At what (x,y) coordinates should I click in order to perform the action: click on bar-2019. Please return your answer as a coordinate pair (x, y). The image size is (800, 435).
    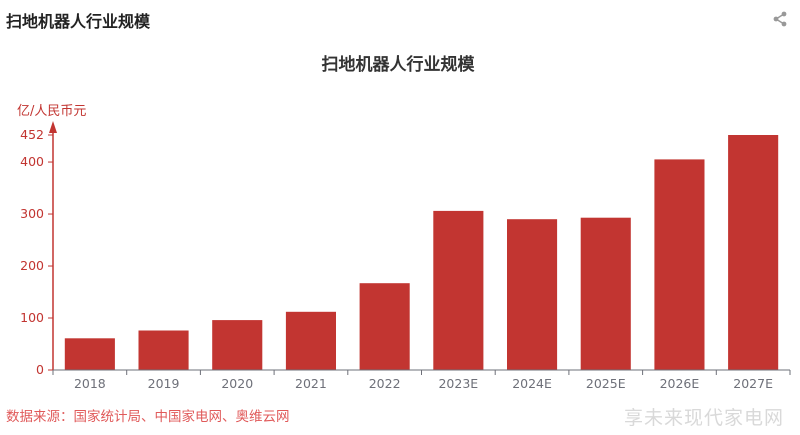
    Looking at the image, I should click on (163, 350).